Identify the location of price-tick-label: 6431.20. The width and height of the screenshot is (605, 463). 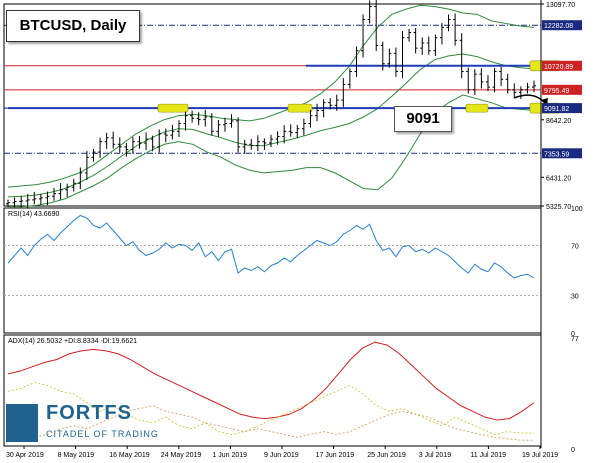
(558, 178).